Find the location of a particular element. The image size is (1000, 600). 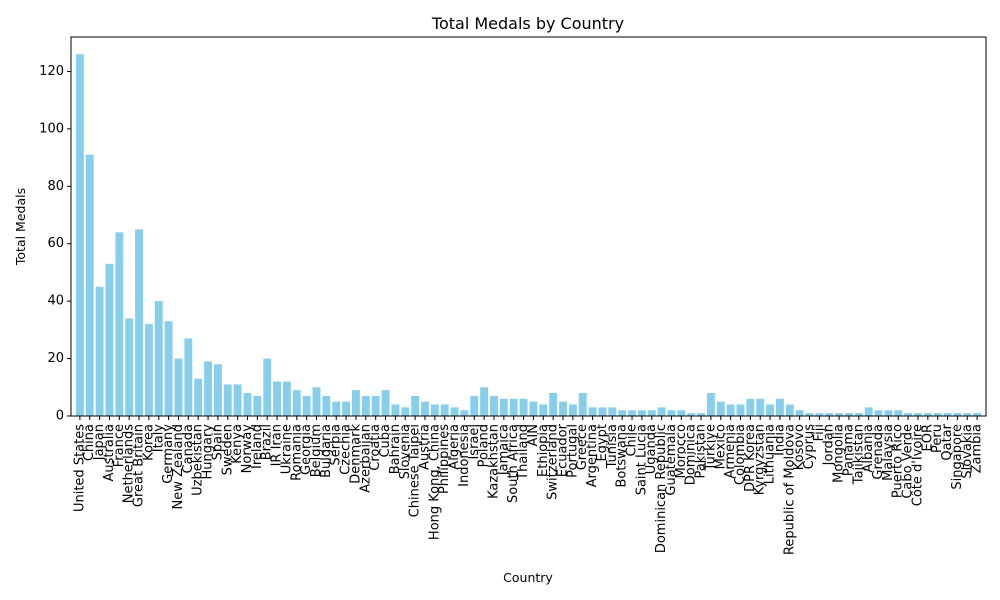

x-tick-label: Cyprus is located at coordinates (809, 447).